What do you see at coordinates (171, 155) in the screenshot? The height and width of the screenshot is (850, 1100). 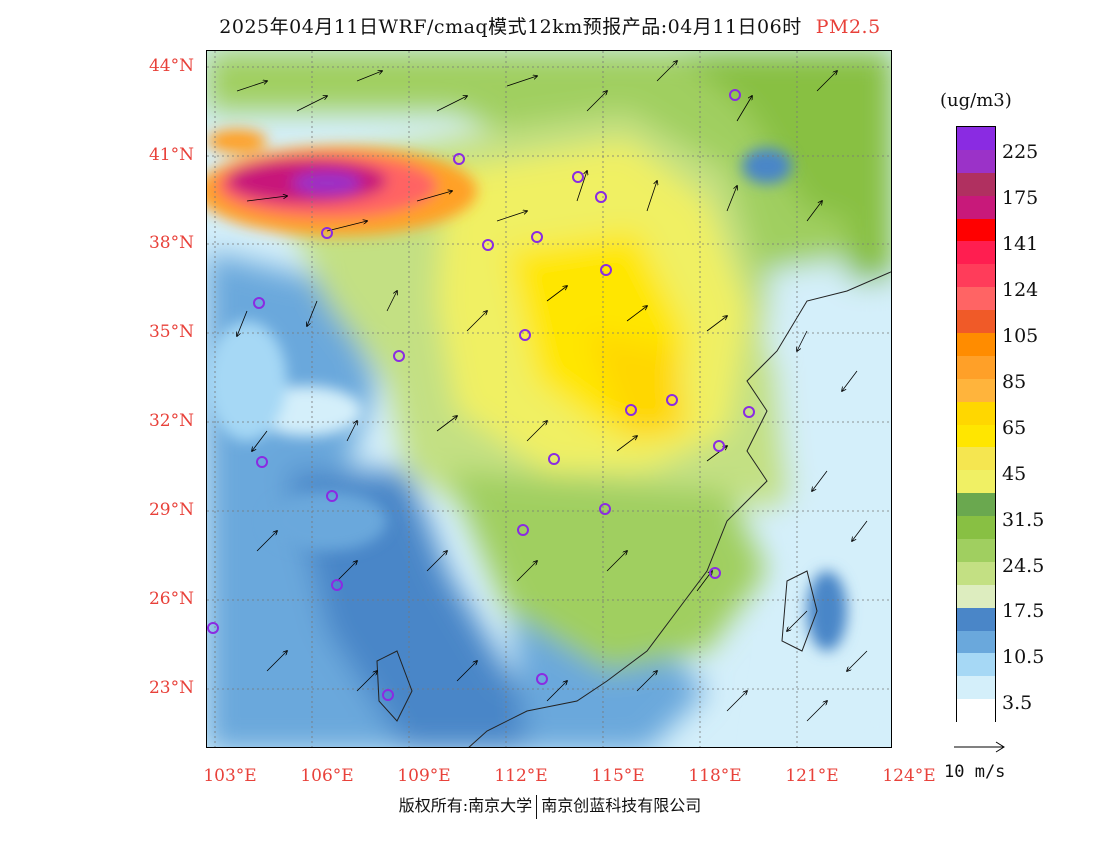 I see `lat-label-41: 41°N` at bounding box center [171, 155].